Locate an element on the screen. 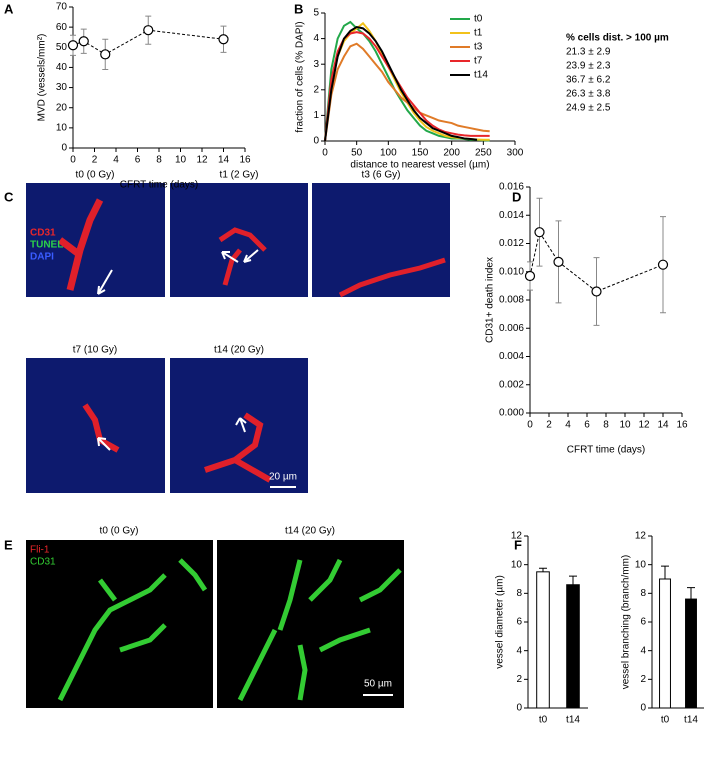  y-axis-label: vessel diameter (µm) is located at coordinates (500, 622).